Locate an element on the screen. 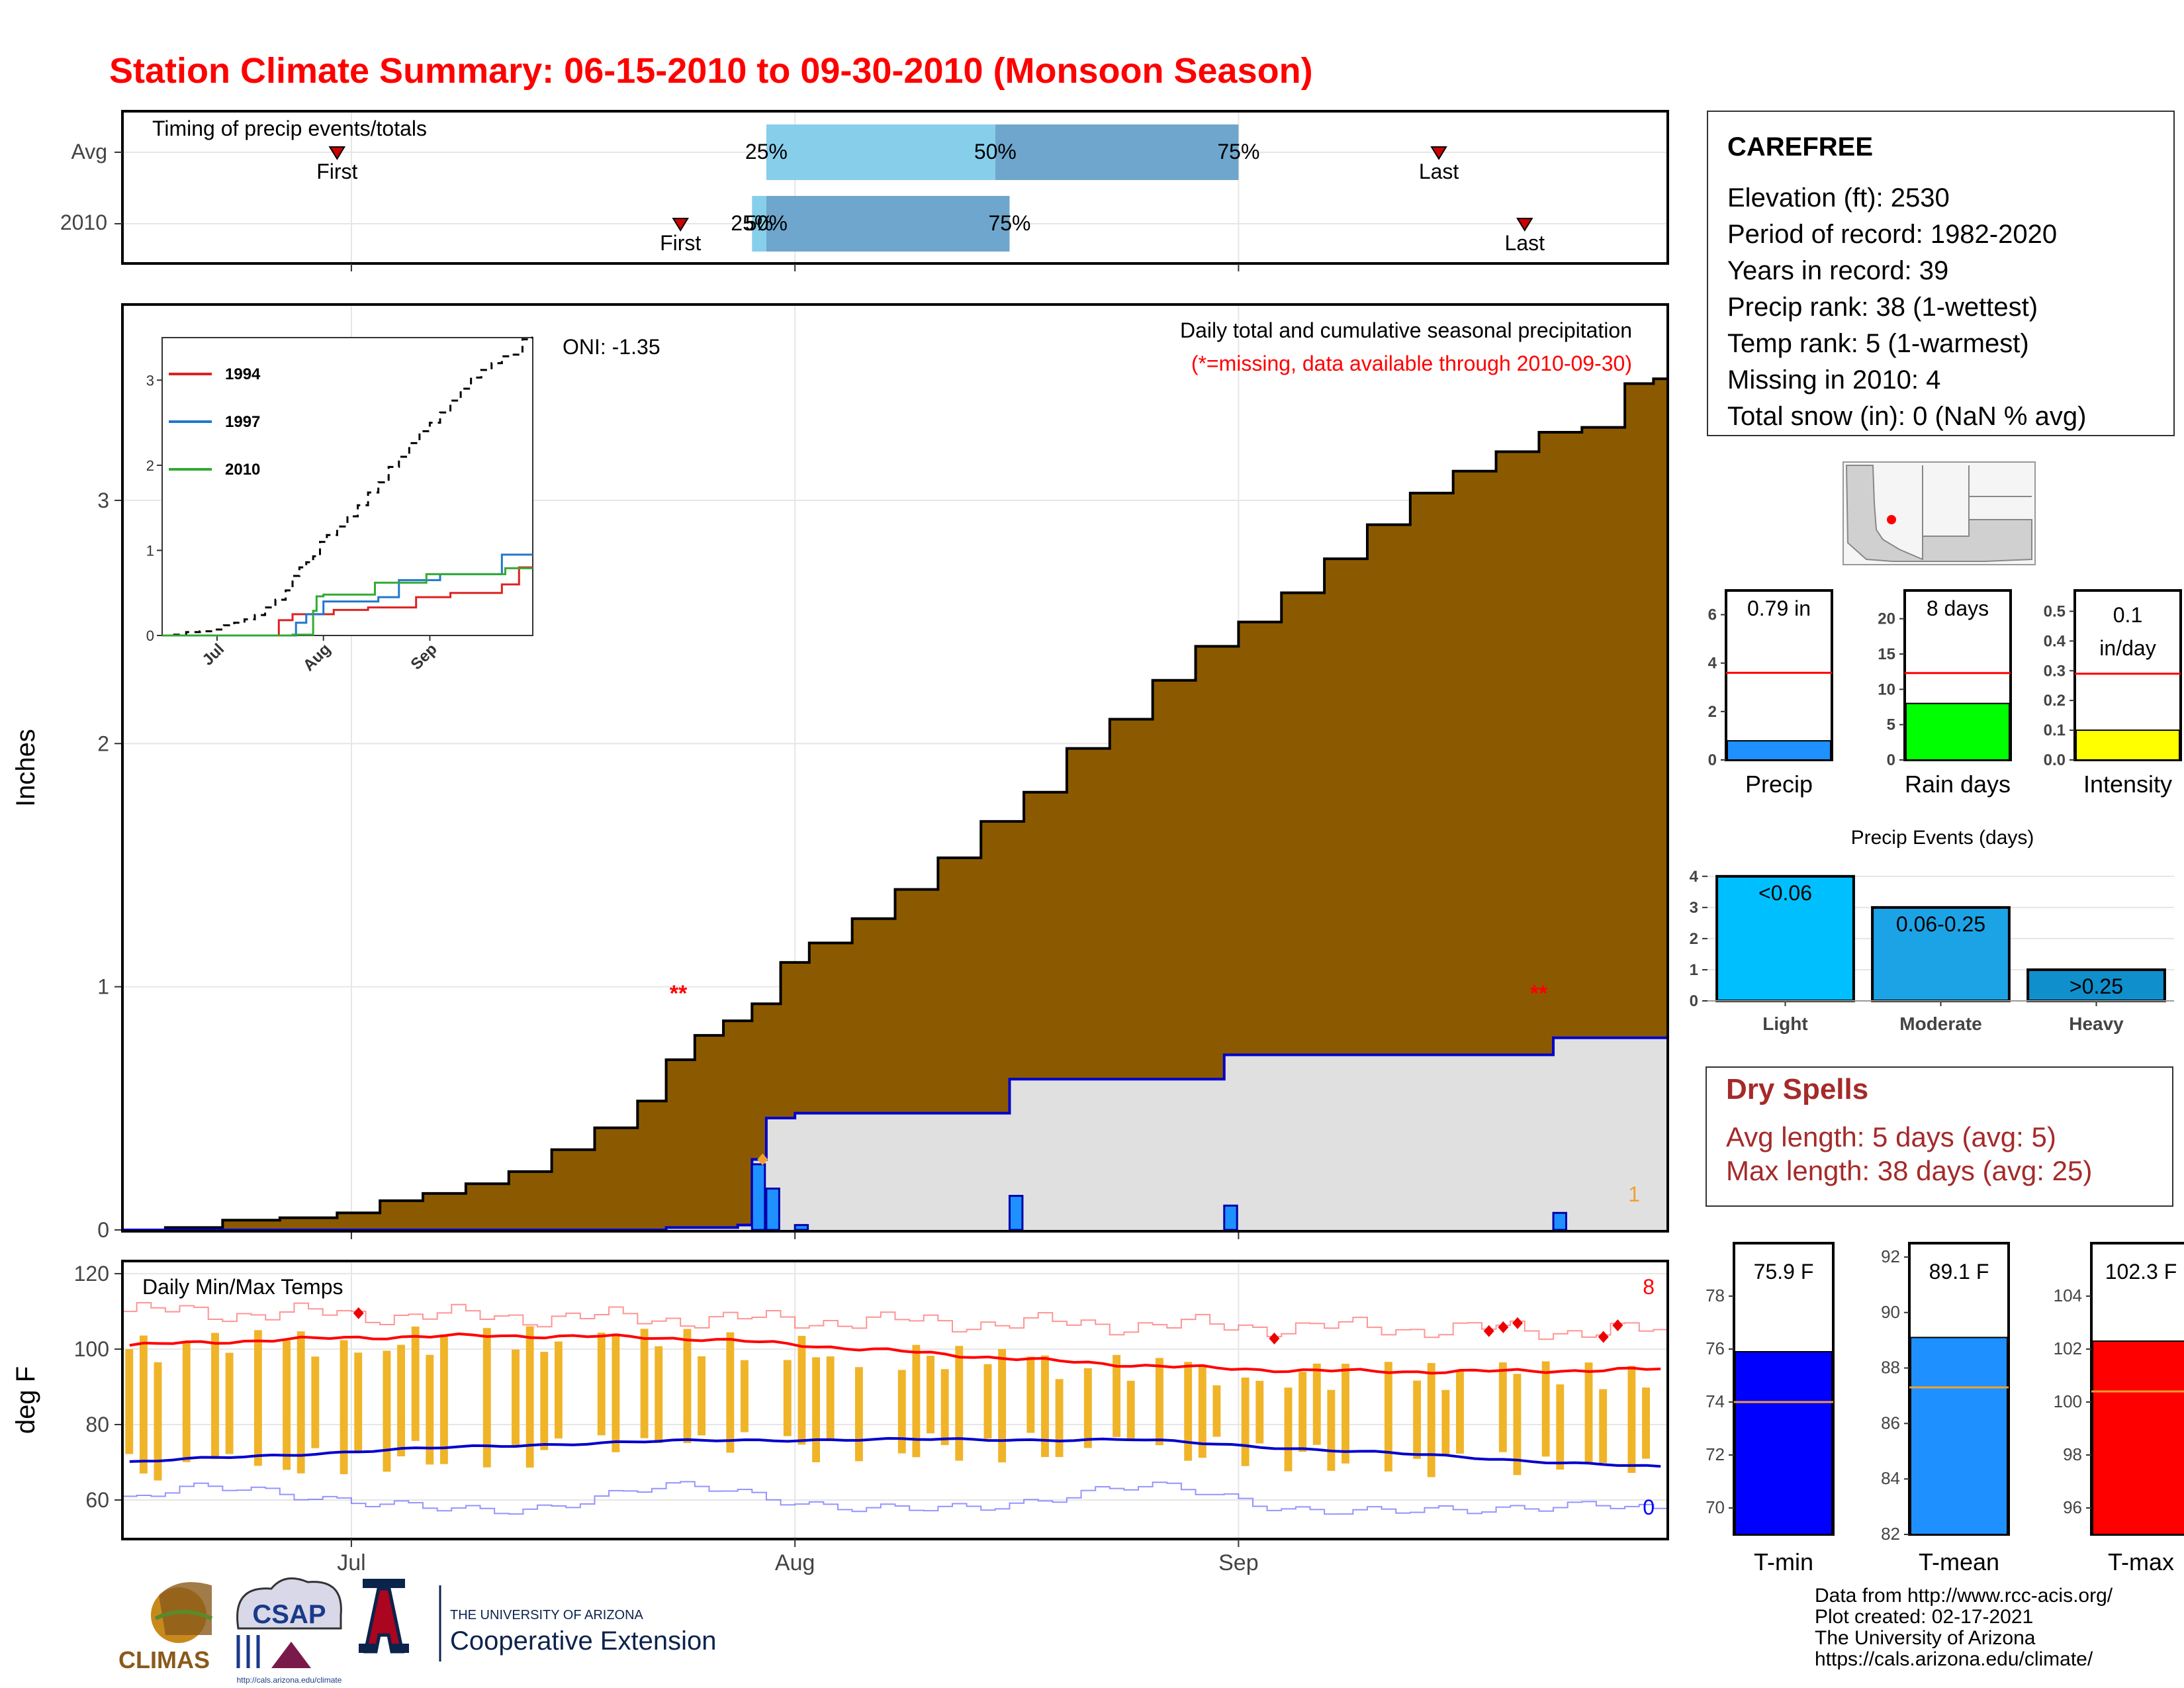 The image size is (2184, 1688). temp-bar-ytick-label: 88 is located at coordinates (1891, 1368).